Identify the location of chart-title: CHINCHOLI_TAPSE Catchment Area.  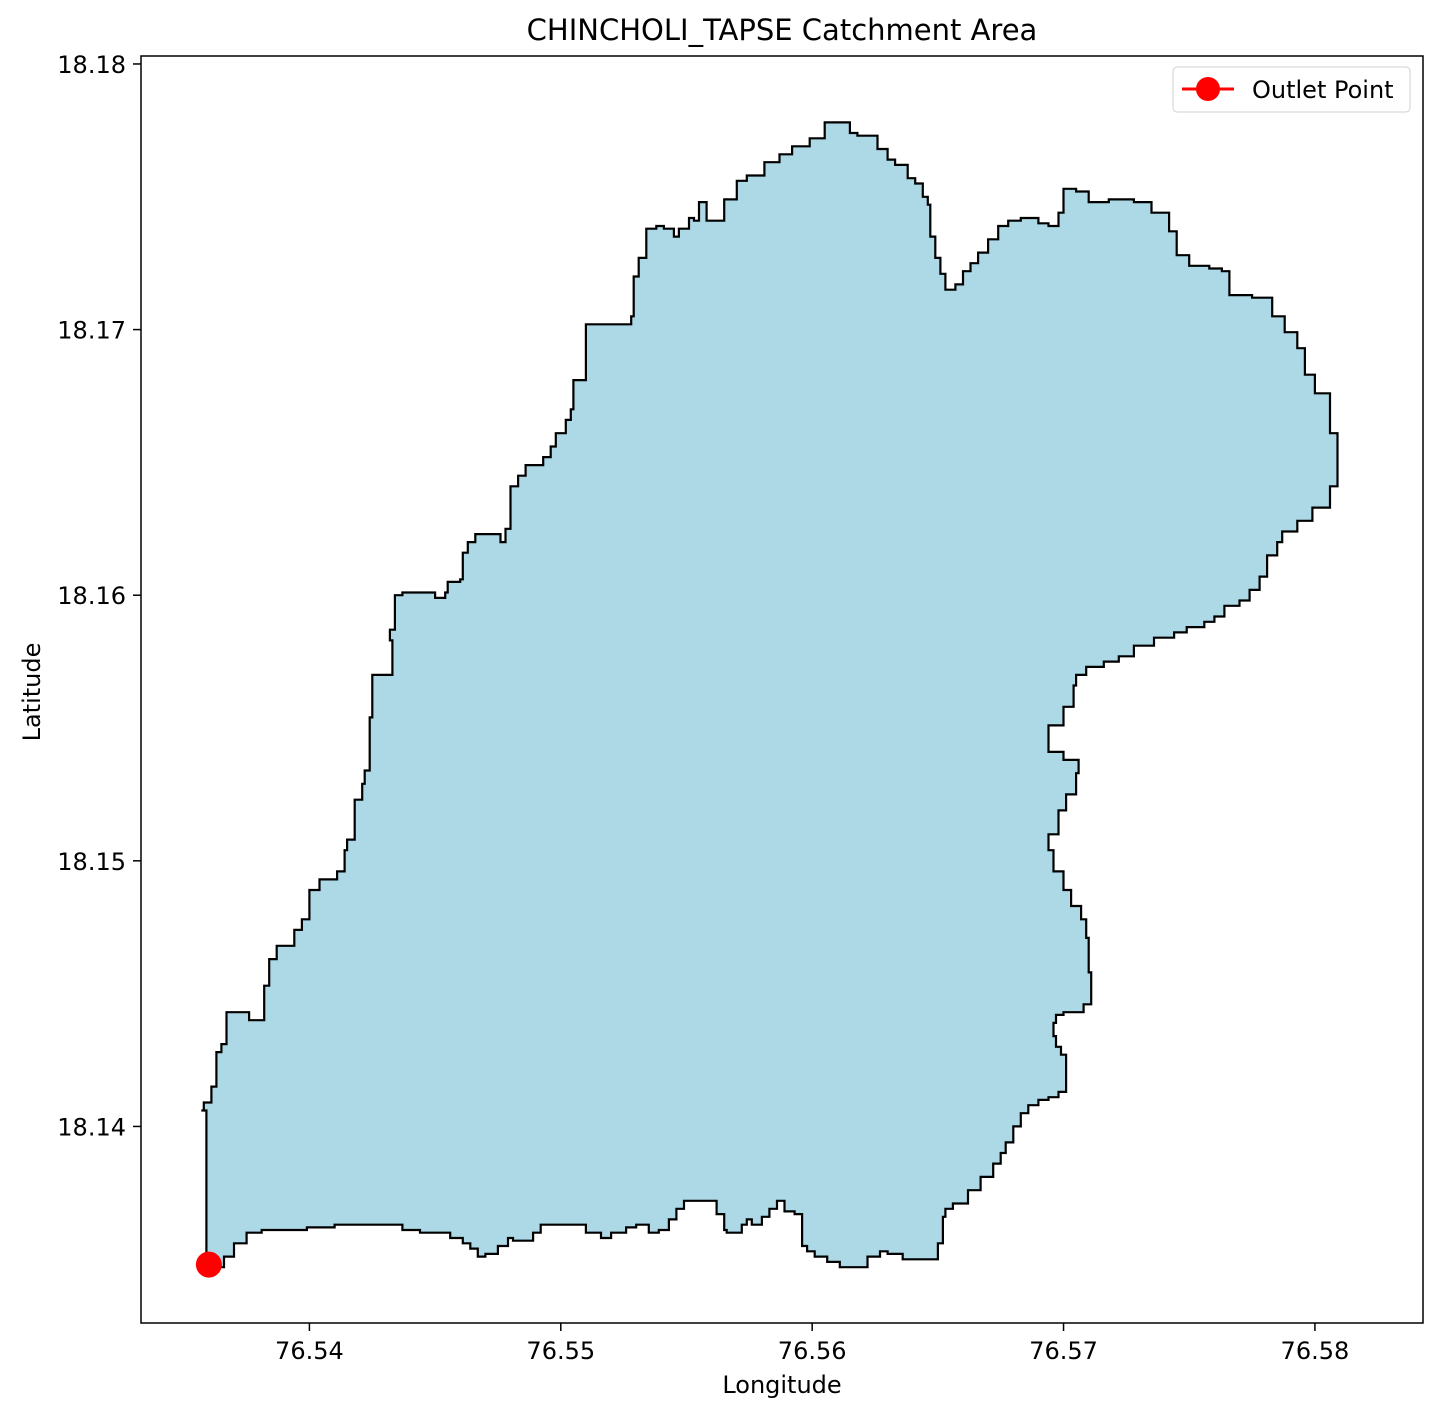
(782, 30).